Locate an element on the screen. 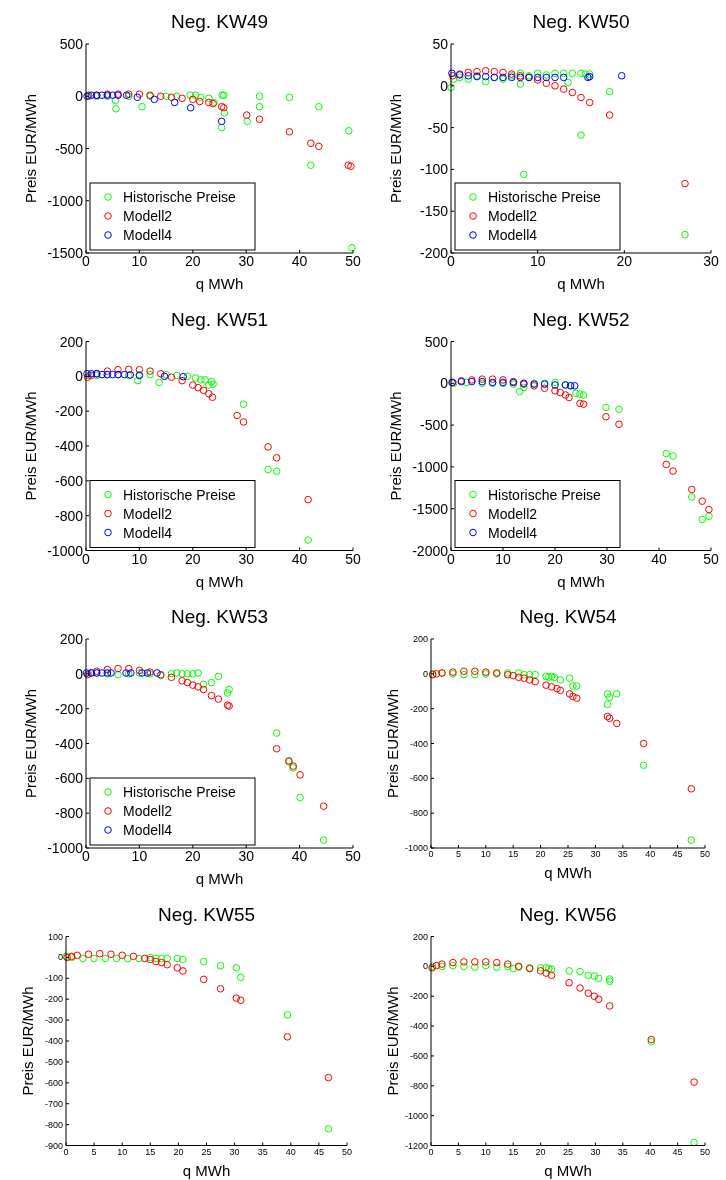 This screenshot has width=726, height=1180. y-tick-label: 100 is located at coordinates (55, 936).